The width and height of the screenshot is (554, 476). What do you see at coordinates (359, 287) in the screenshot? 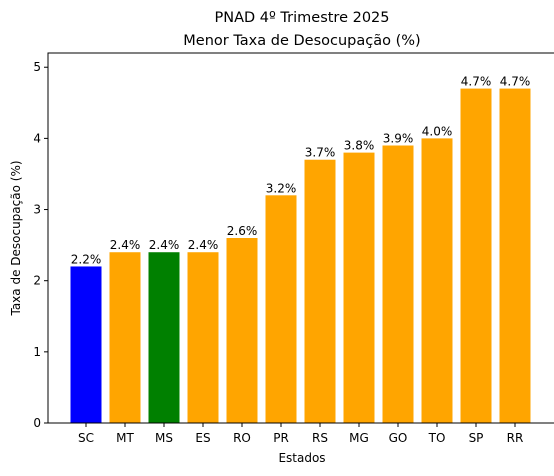
I see `bar-mg` at bounding box center [359, 287].